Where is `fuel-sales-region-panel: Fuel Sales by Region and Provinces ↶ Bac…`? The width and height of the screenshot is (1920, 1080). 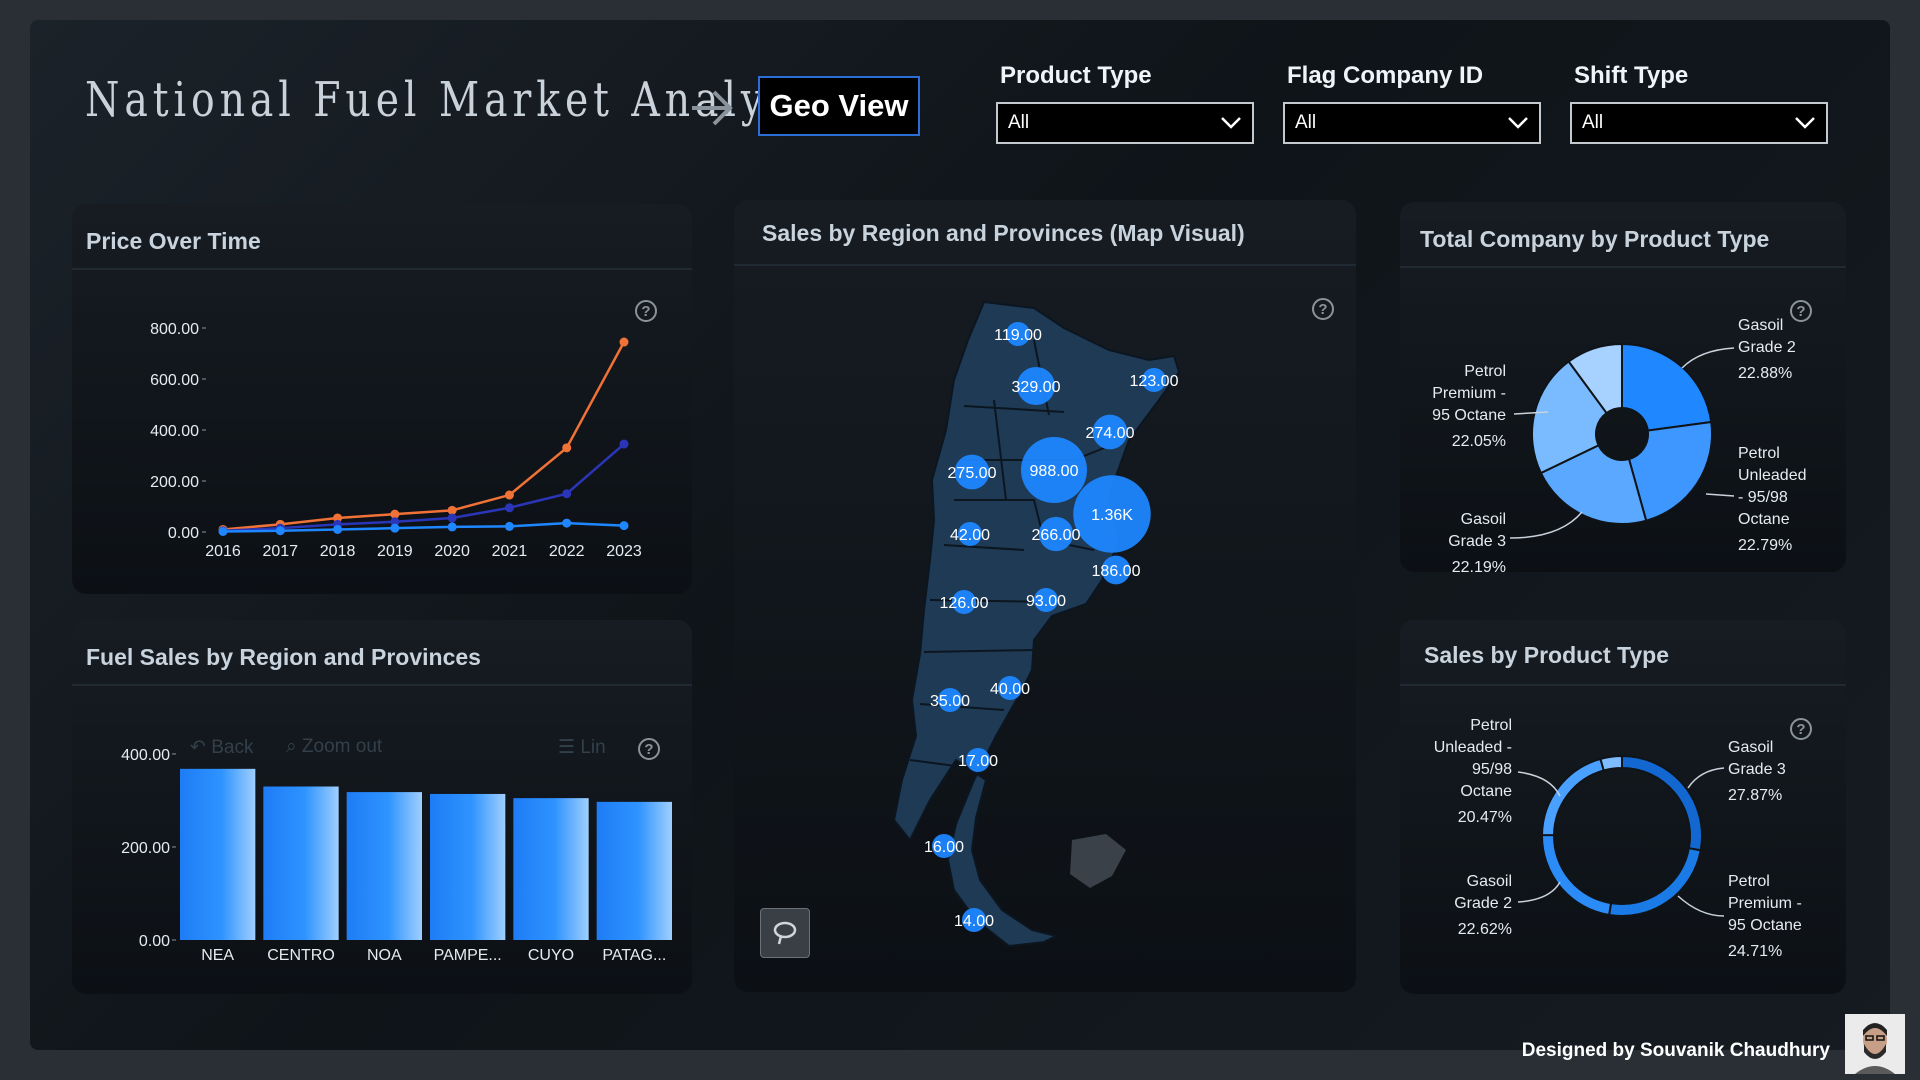 fuel-sales-region-panel: Fuel Sales by Region and Provinces ↶ Bac… is located at coordinates (382, 807).